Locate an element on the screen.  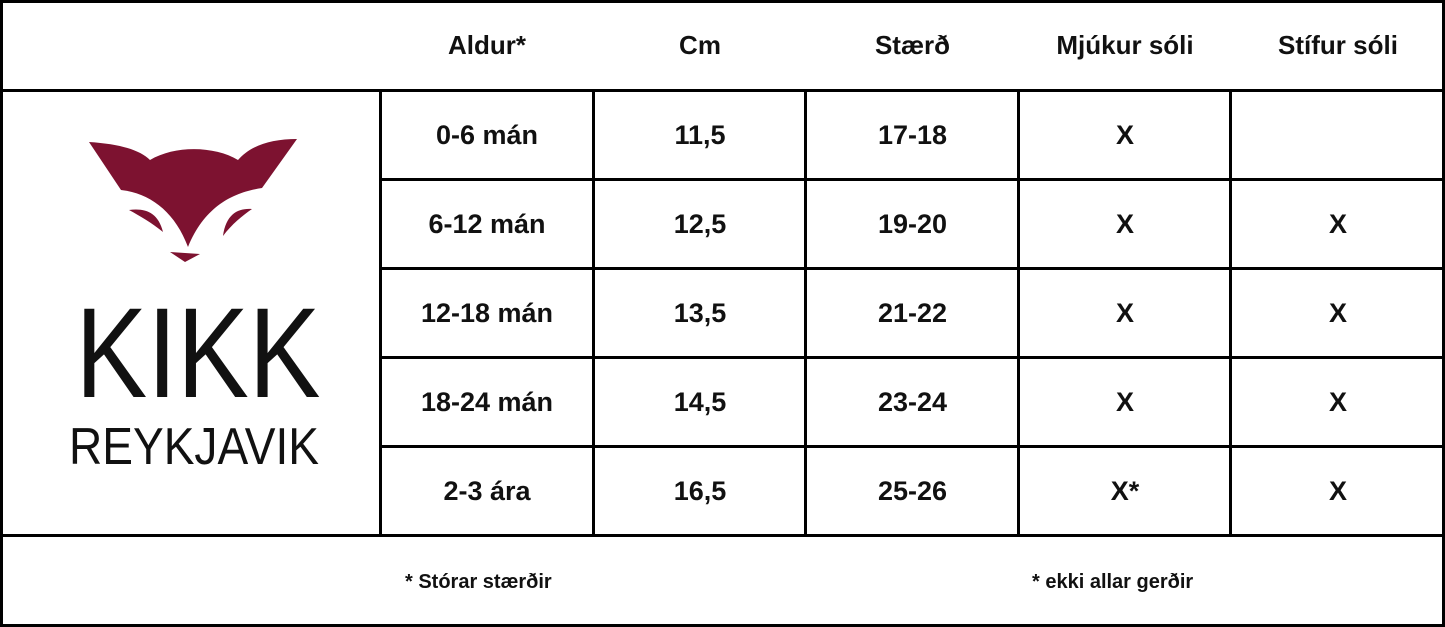
table-cell: 2-3 ára is located at coordinates (487, 491).